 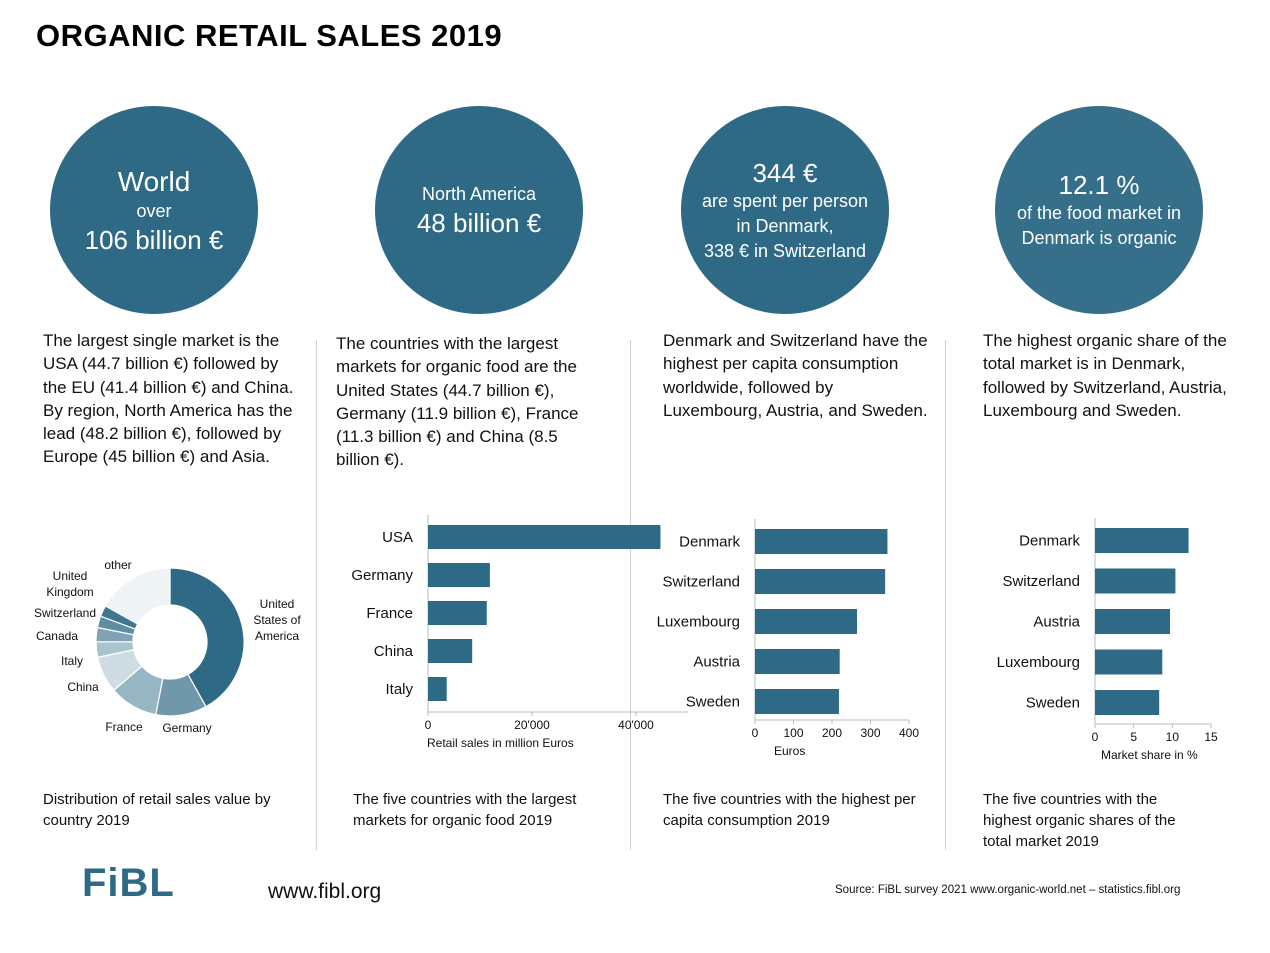 What do you see at coordinates (1099, 225) in the screenshot?
I see `share-text: of the food market in Denmark is organic` at bounding box center [1099, 225].